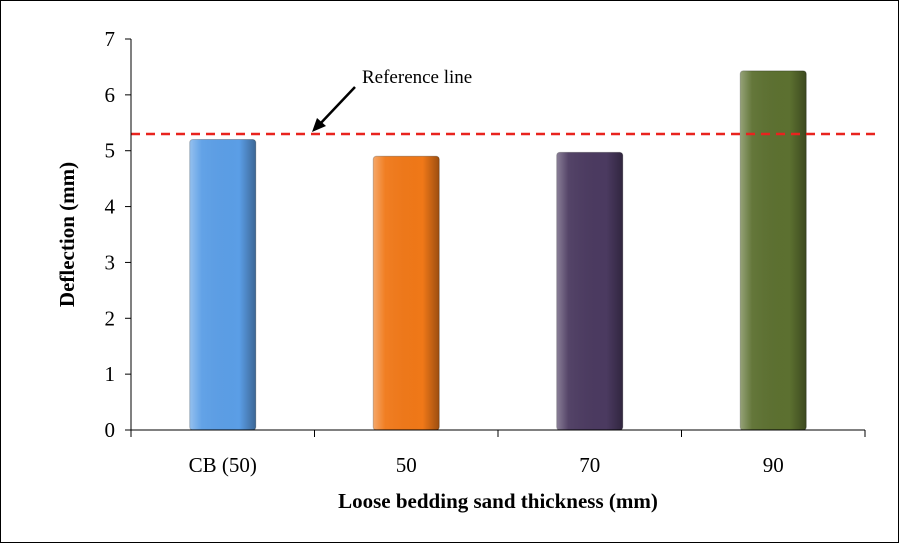  What do you see at coordinates (223, 465) in the screenshot?
I see `x-tick-label: CB (50)` at bounding box center [223, 465].